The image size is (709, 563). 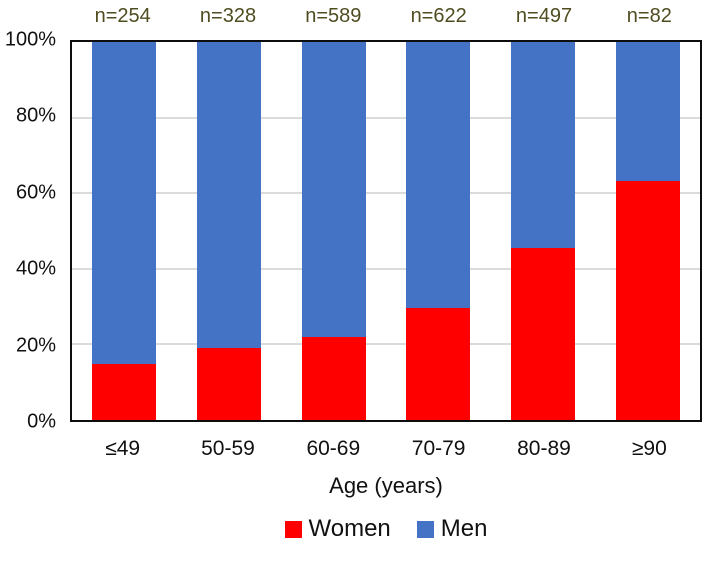 I want to click on legend: Women Men, so click(x=386, y=529).